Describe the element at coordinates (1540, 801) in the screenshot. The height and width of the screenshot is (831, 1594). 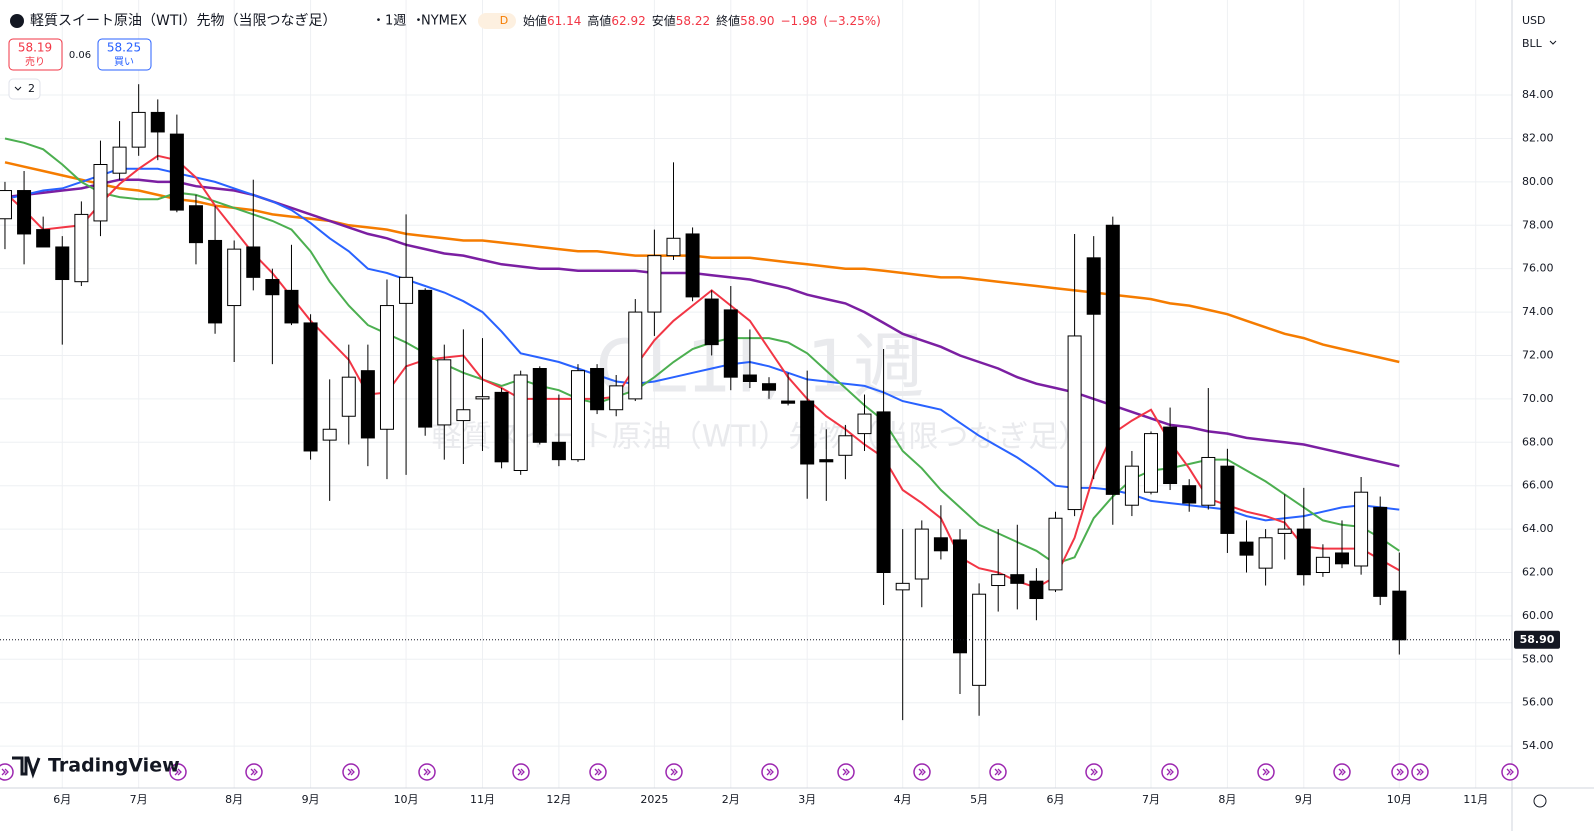
I see `settings-icon` at that location.